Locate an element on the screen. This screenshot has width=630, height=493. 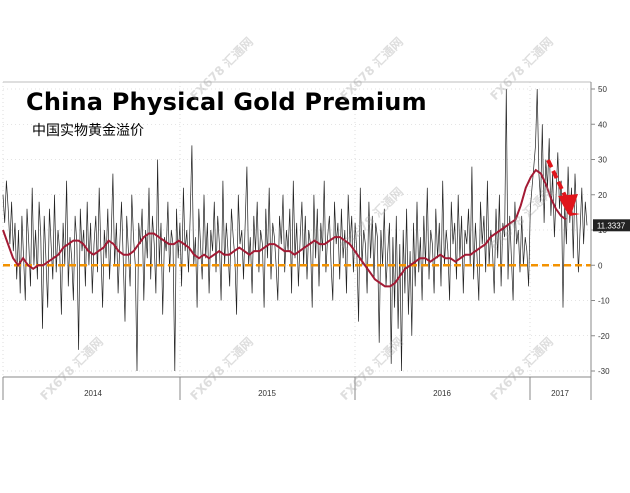
x-tick-label: 2015 is located at coordinates (267, 393).